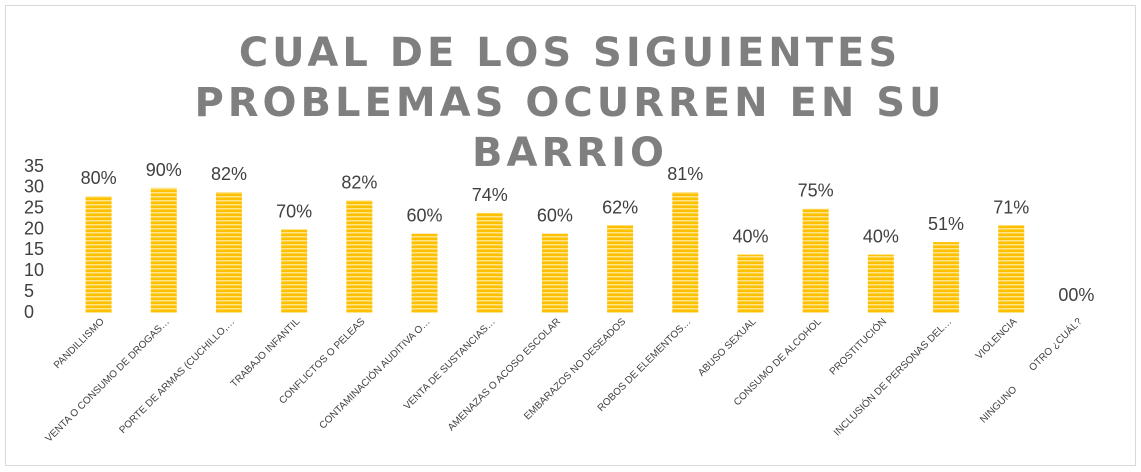 The height and width of the screenshot is (472, 1141). Describe the element at coordinates (164, 170) in the screenshot. I see `percent-label: 90%` at that location.